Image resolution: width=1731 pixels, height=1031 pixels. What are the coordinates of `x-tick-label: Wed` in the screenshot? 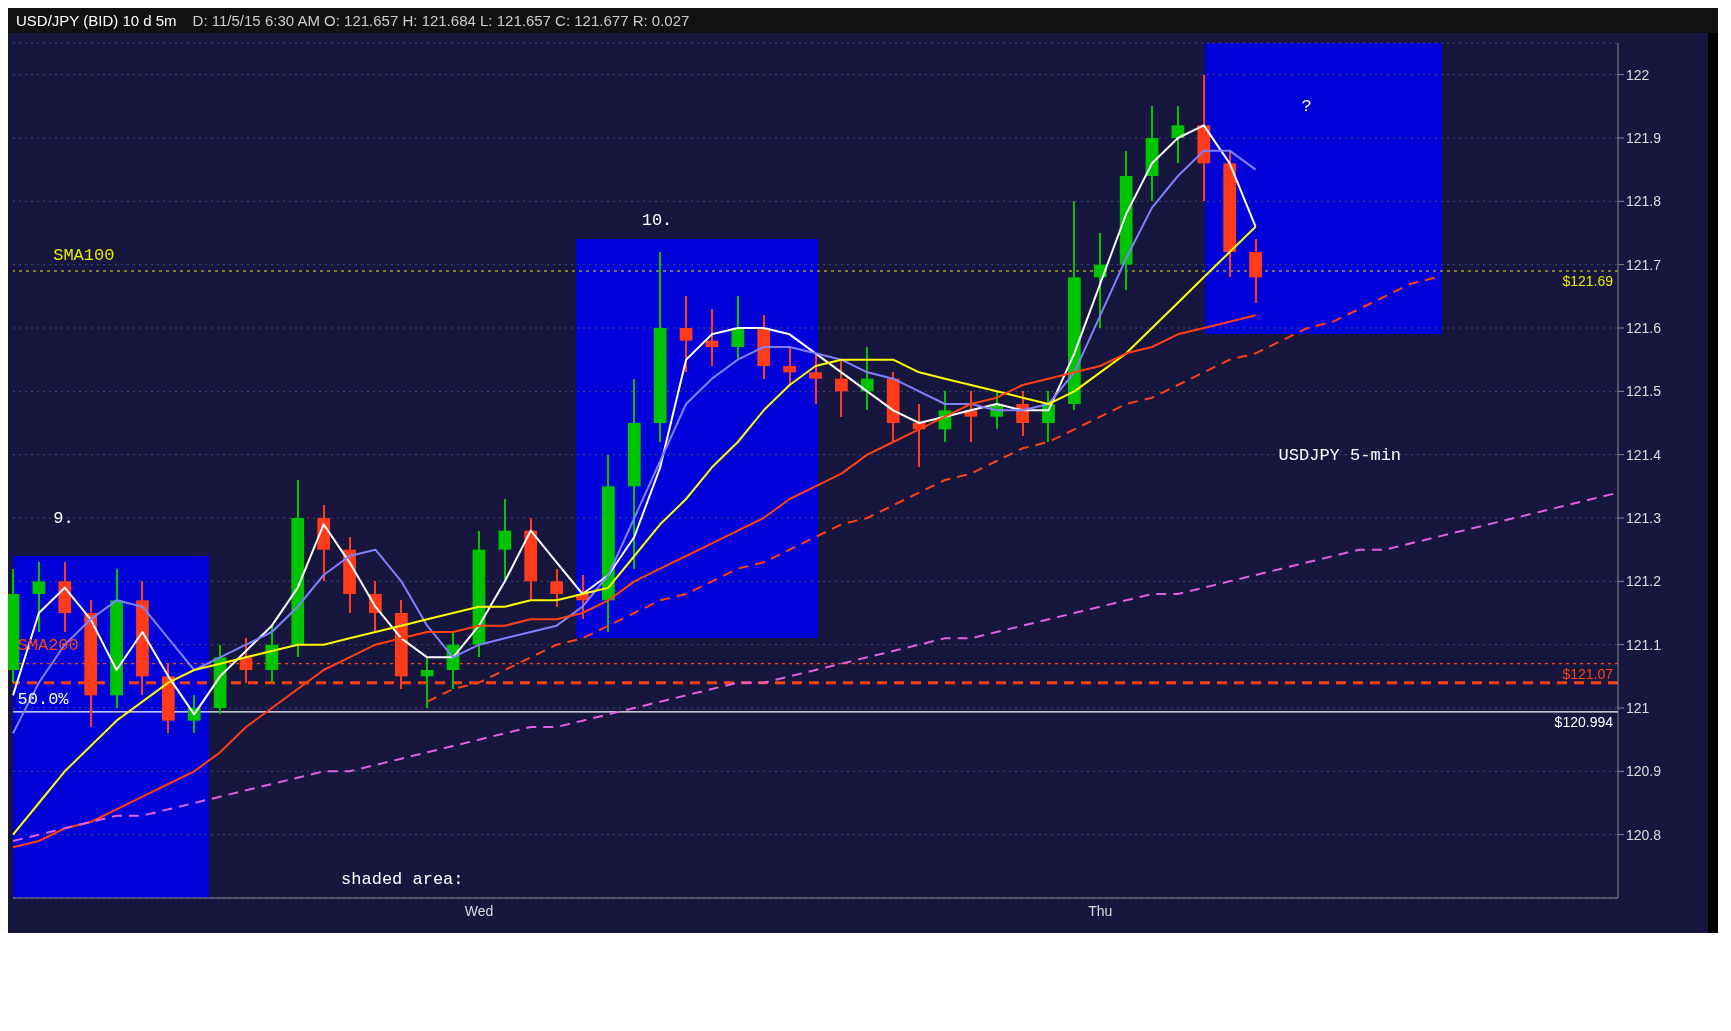 It's located at (479, 910).